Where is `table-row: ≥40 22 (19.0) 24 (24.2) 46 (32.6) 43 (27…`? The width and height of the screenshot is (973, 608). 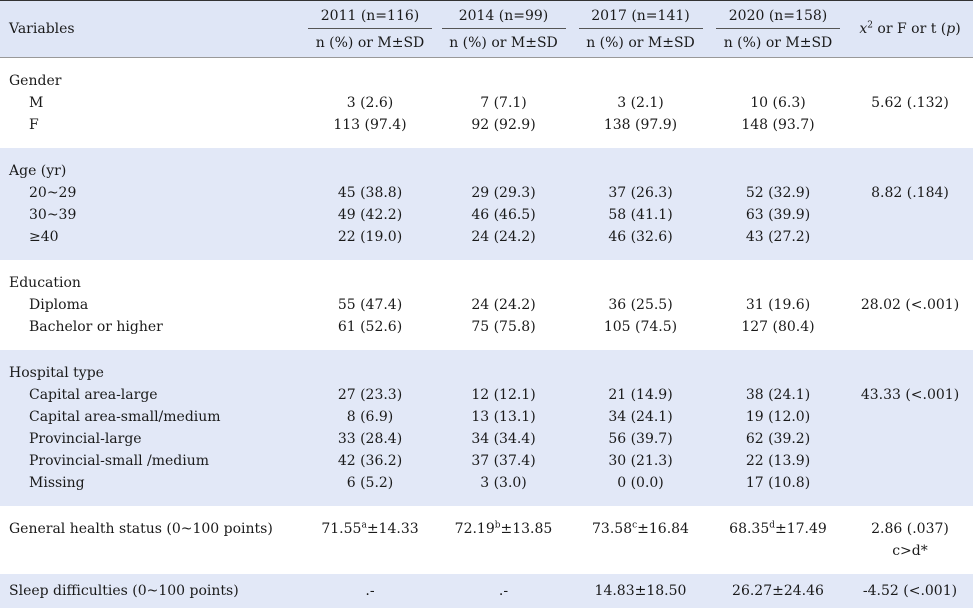 table-row: ≥40 22 (19.0) 24 (24.2) 46 (32.6) 43 (27… is located at coordinates (486, 237).